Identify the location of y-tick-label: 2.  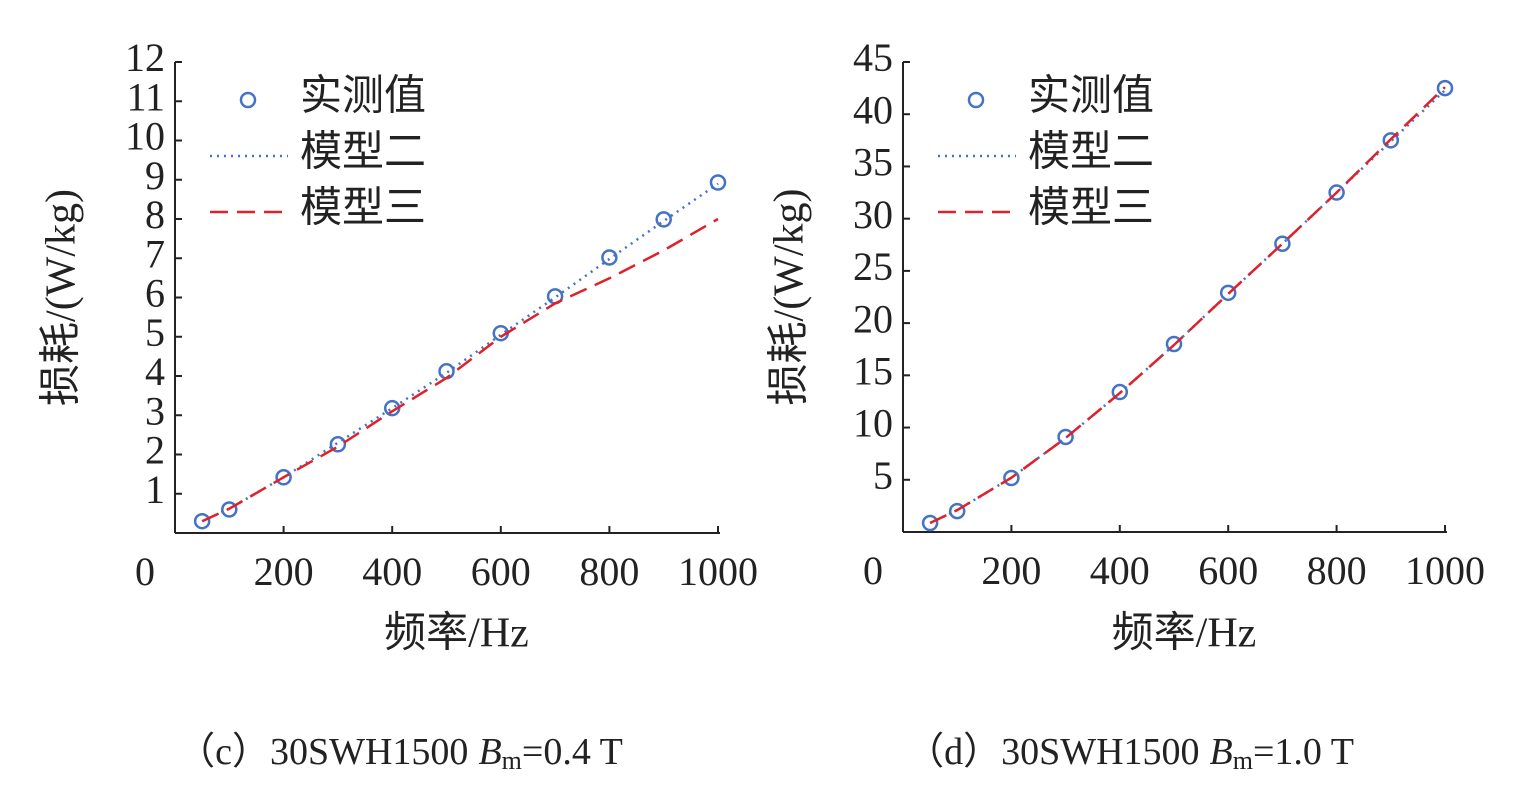
(155, 450).